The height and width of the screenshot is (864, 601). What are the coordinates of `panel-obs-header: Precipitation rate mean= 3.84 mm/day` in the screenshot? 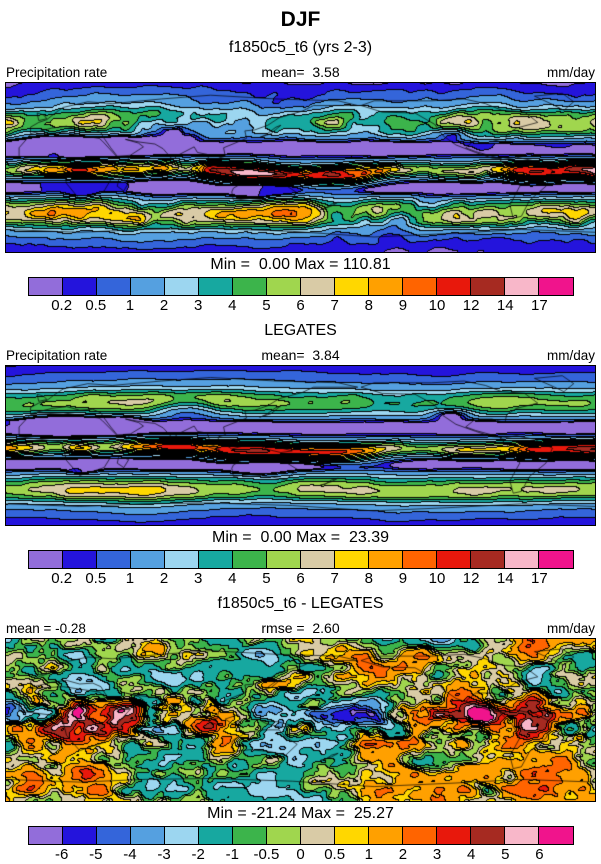 It's located at (300, 354).